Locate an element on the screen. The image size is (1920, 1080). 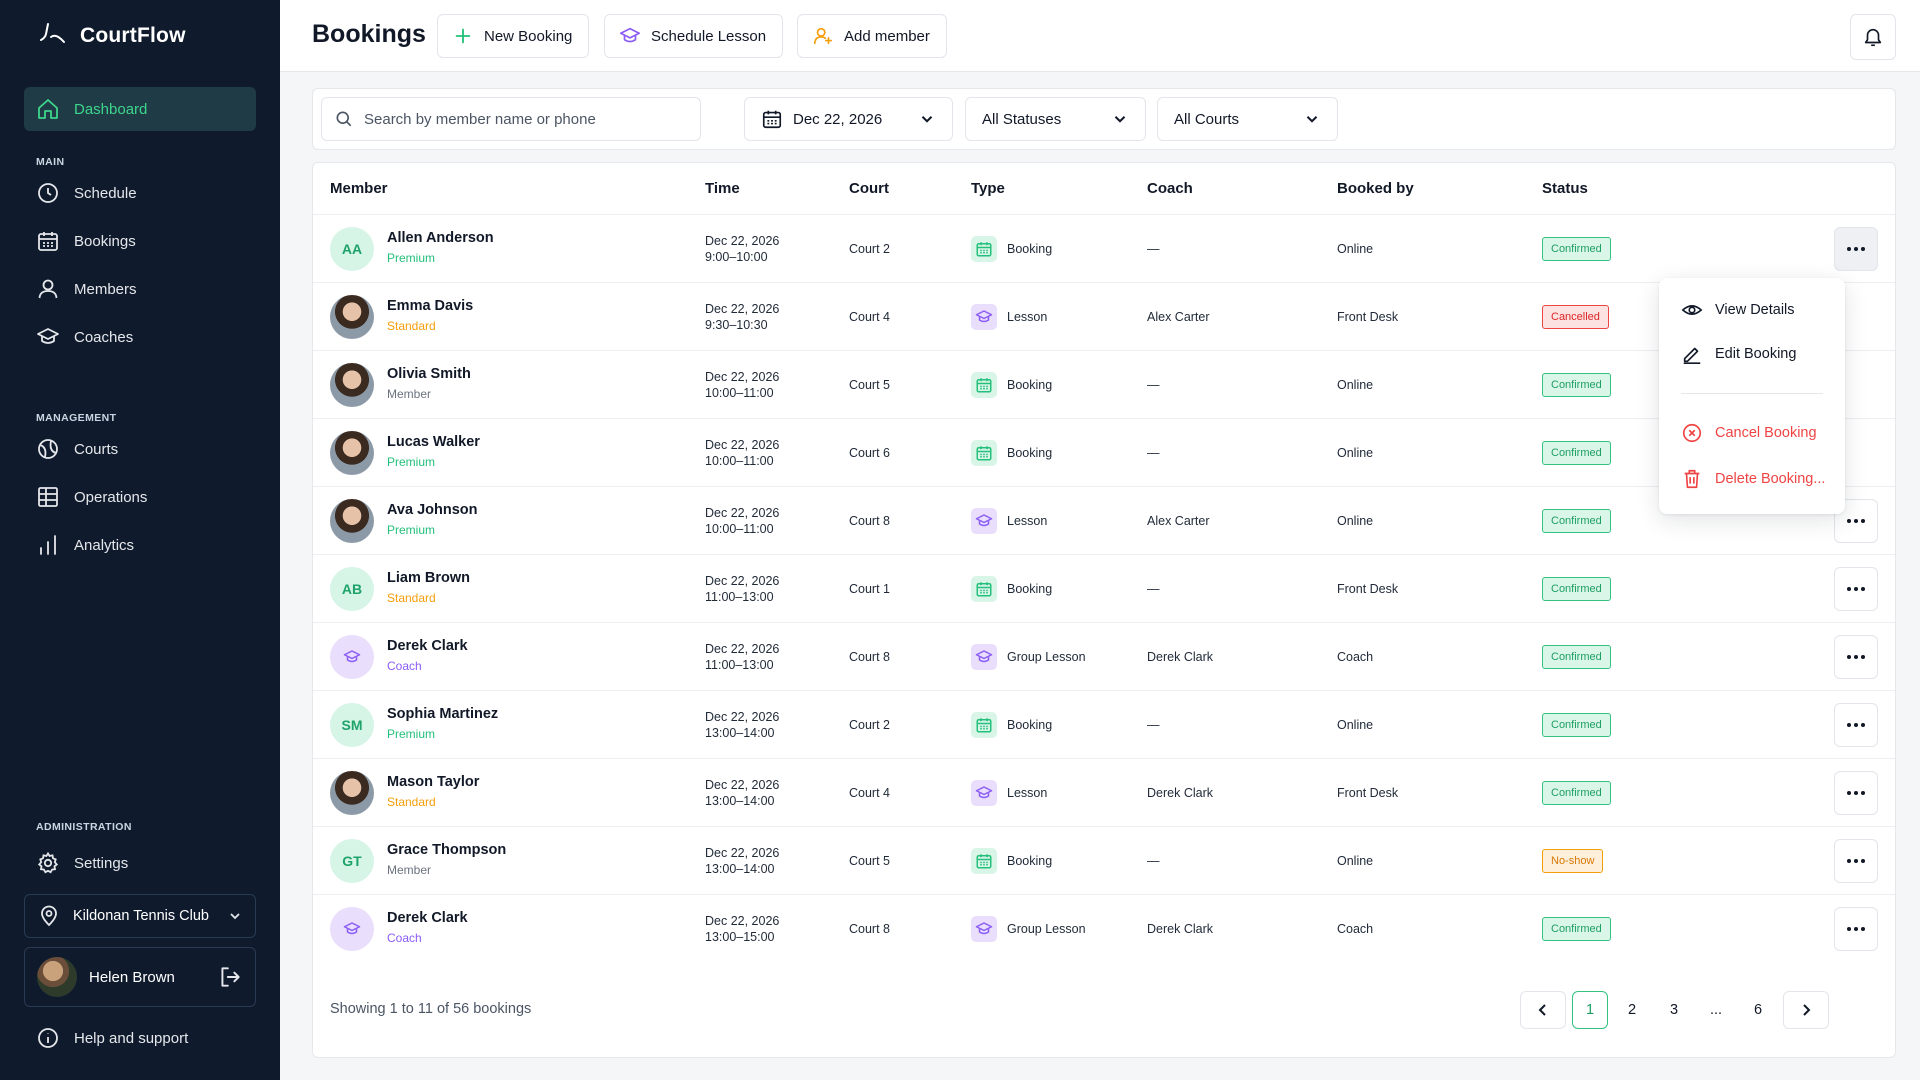
cancel-circle-icon is located at coordinates (1692, 433).